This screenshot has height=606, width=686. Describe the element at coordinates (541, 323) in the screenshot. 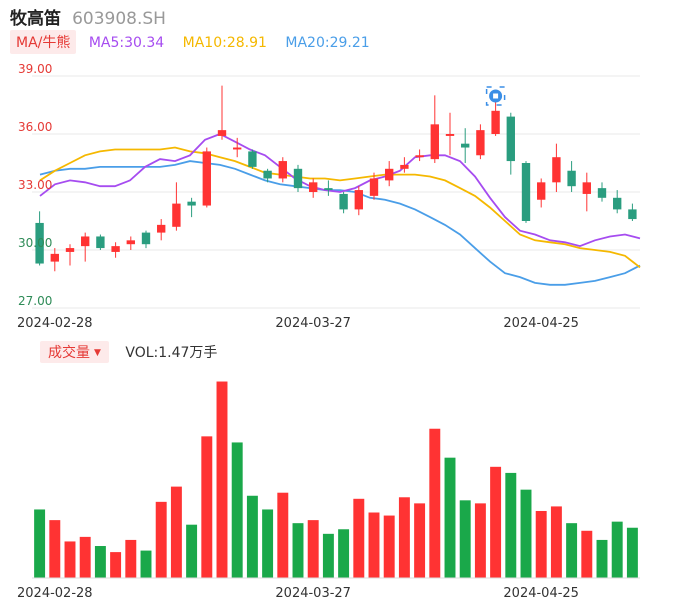

I see `x-tick-label: 2024-04-25` at that location.